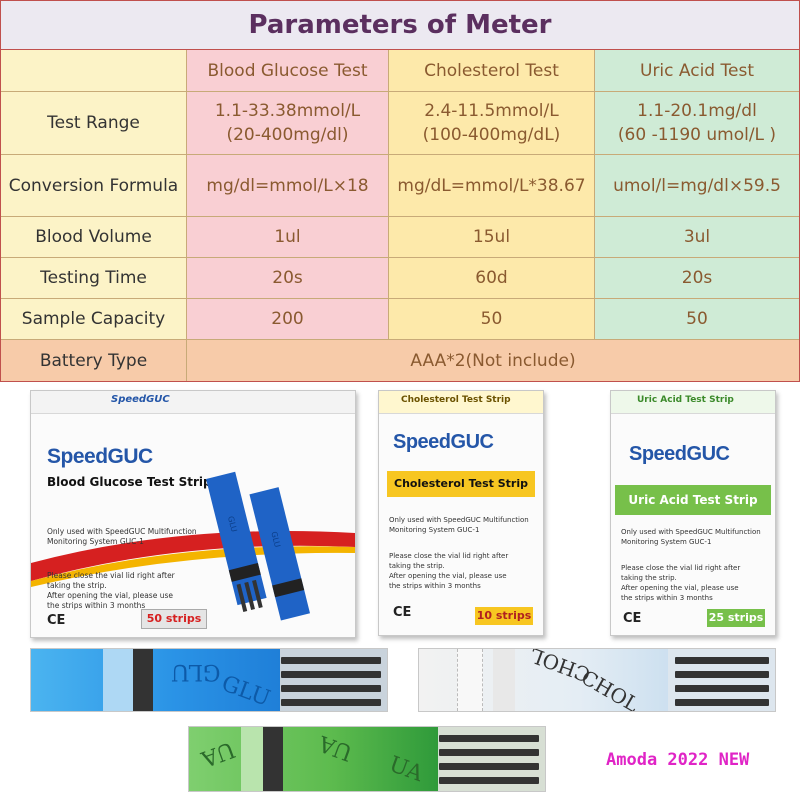  I want to click on strip-label: UA, so click(218, 753).